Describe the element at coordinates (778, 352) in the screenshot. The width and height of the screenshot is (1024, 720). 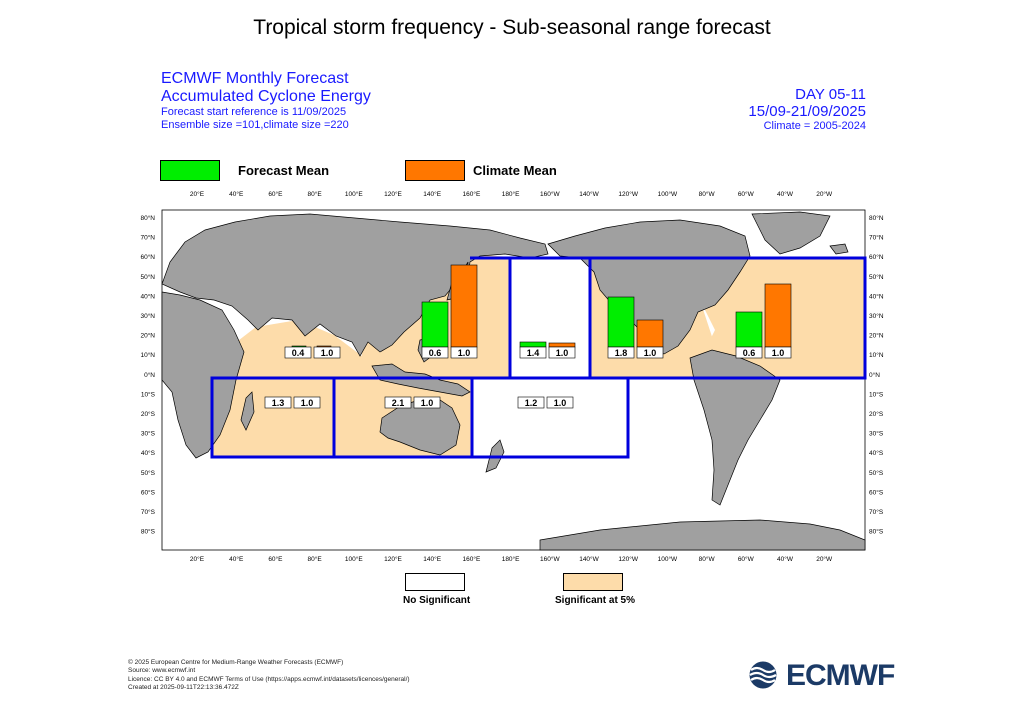
I see `atlantic-climate-box` at that location.